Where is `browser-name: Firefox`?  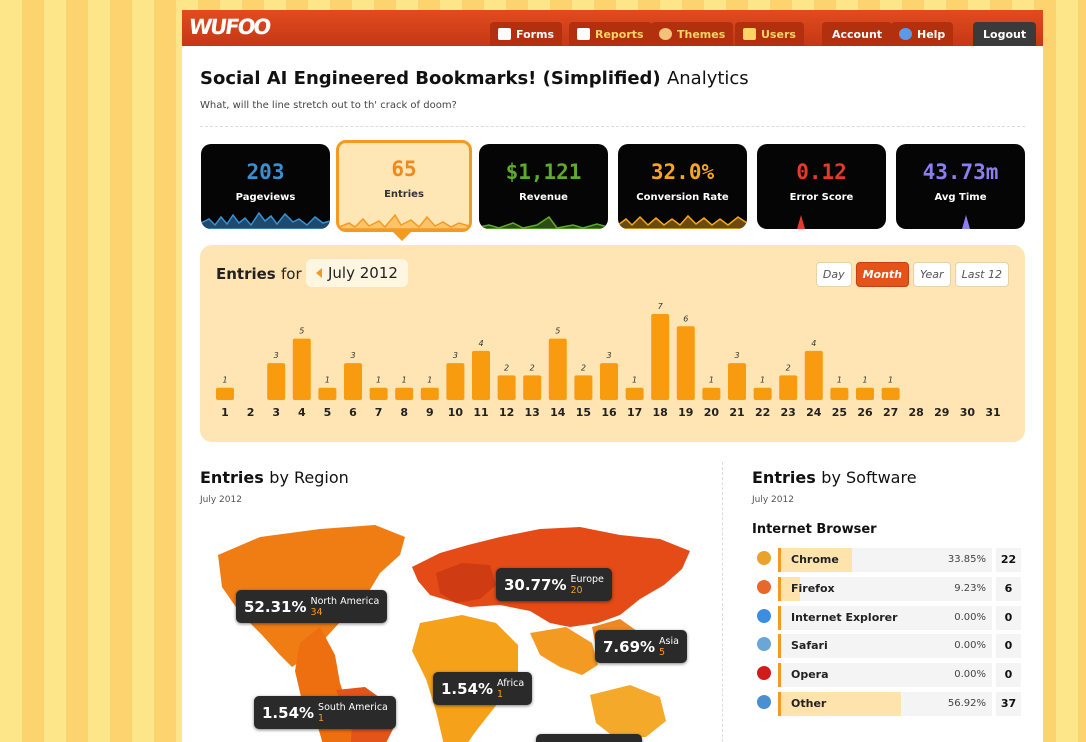
browser-name: Firefox is located at coordinates (813, 588).